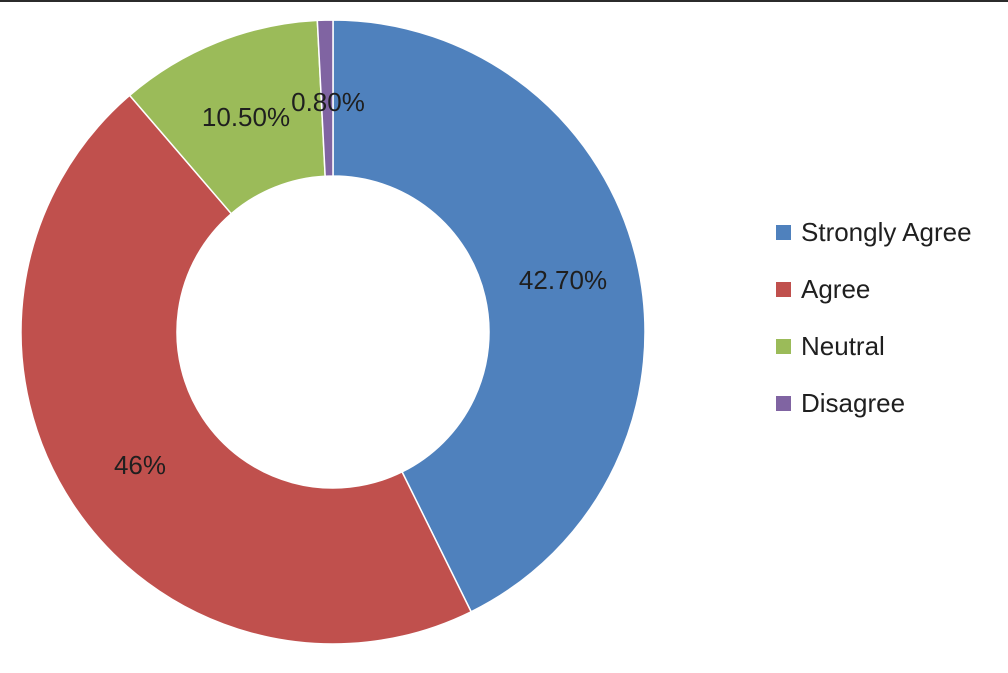 The height and width of the screenshot is (673, 1008). Describe the element at coordinates (836, 289) in the screenshot. I see `legend-label: Agree` at that location.